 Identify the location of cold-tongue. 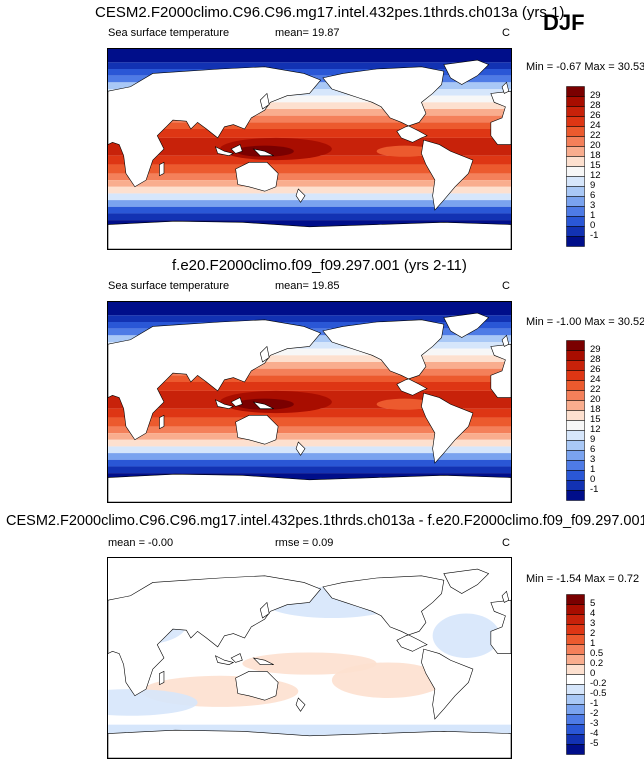
(404, 404).